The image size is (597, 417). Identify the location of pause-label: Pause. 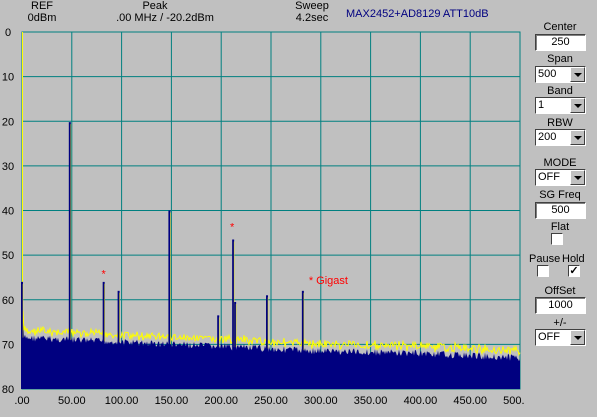
(545, 259).